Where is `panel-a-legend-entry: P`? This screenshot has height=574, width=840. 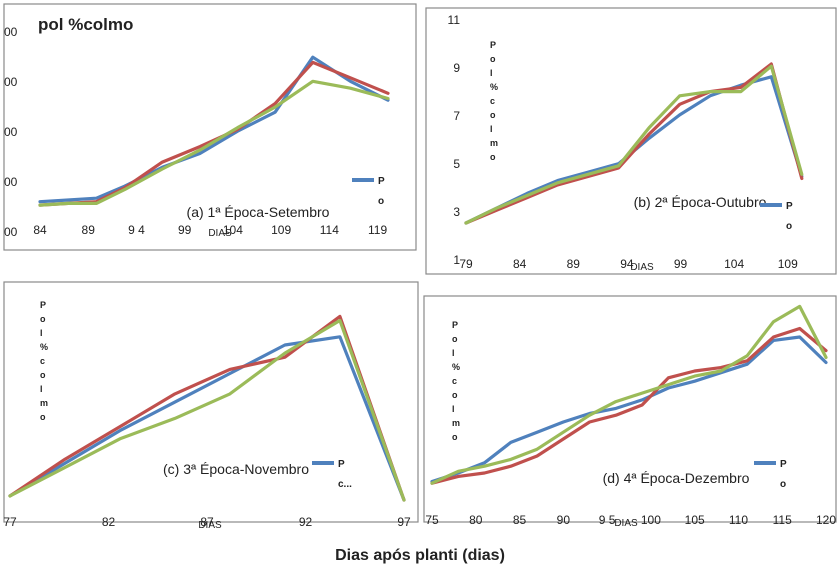 panel-a-legend-entry: P is located at coordinates (381, 181).